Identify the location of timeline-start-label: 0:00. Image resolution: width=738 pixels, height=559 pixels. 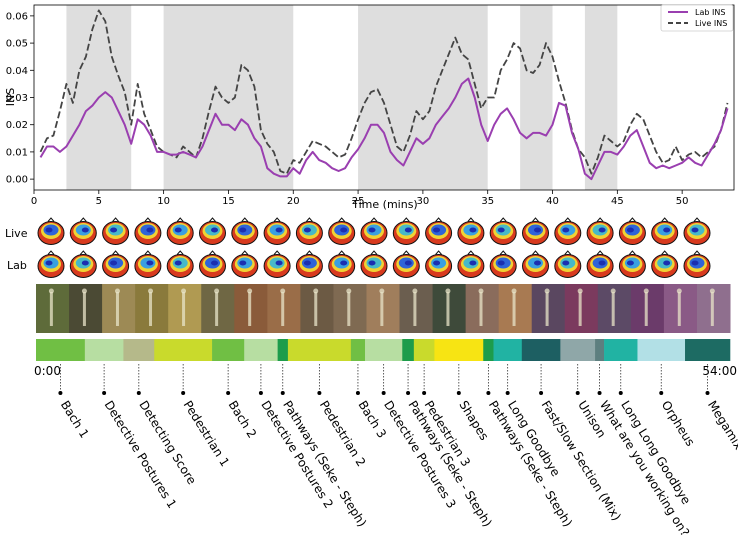
(47, 371).